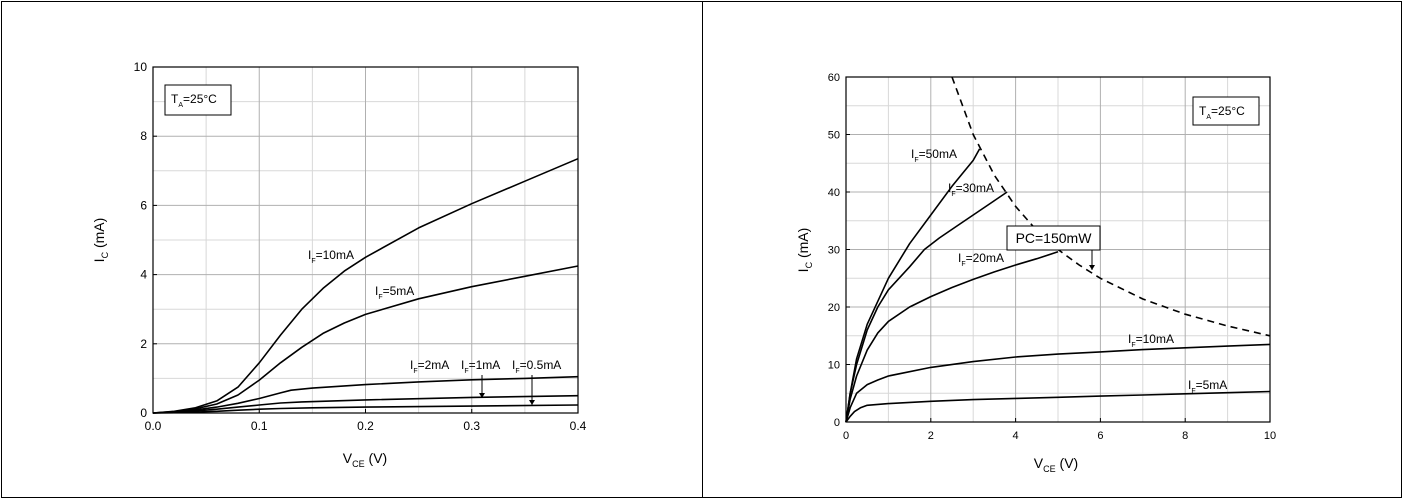 The width and height of the screenshot is (1405, 500). Describe the element at coordinates (143, 275) in the screenshot. I see `y-tick-label: 4` at that location.